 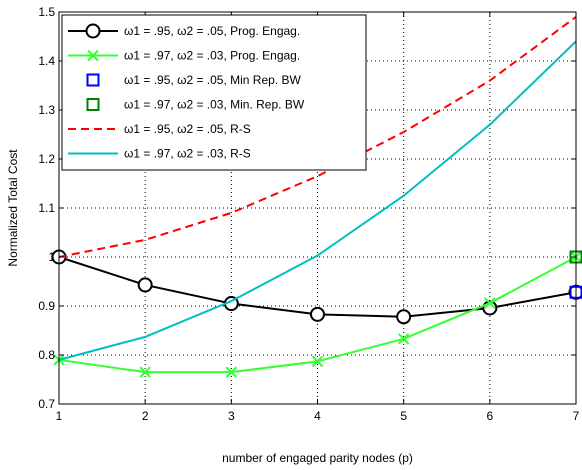 I want to click on legend-entry: ω1 = .95, ω2 = .05, Prog. Engag., so click(x=184, y=31).